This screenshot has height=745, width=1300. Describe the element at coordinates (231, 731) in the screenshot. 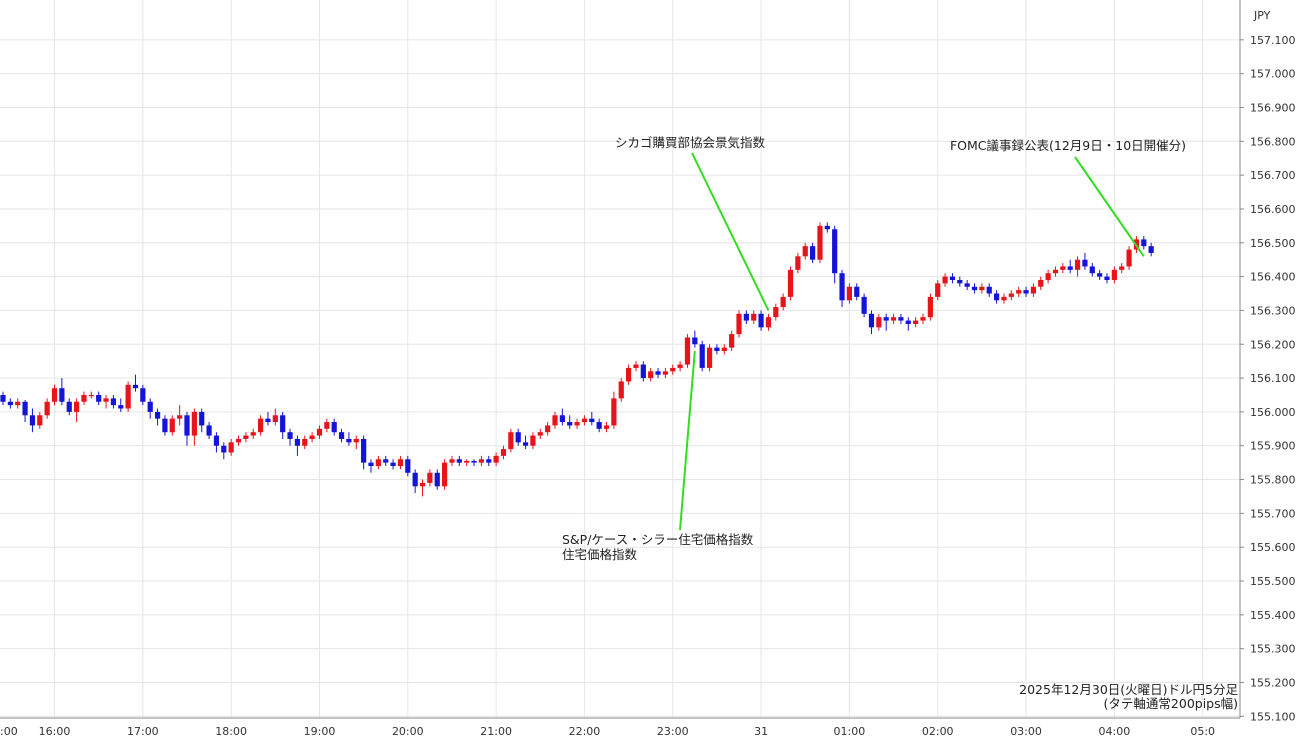

I see `x-tick-label: 18:00` at that location.